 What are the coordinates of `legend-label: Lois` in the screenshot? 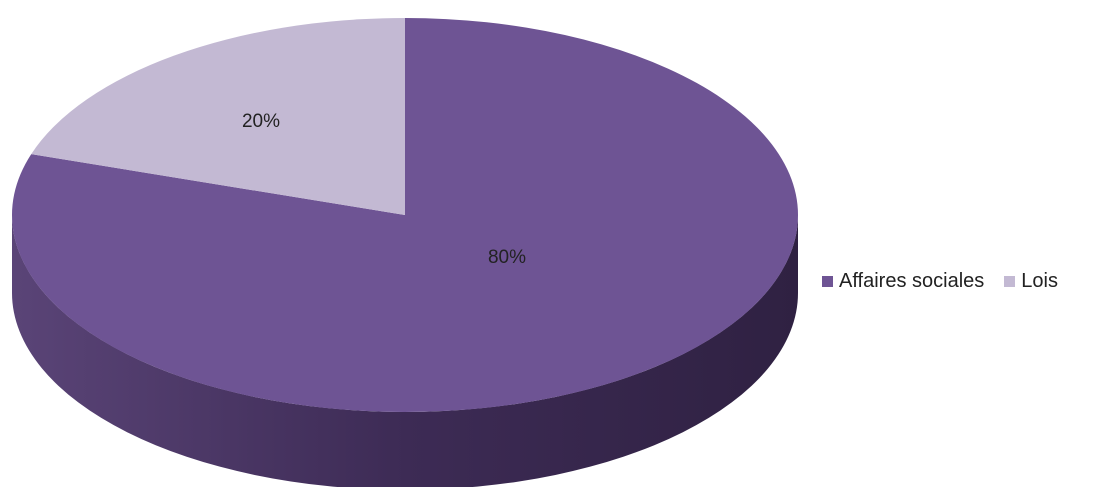 It's located at (1039, 281).